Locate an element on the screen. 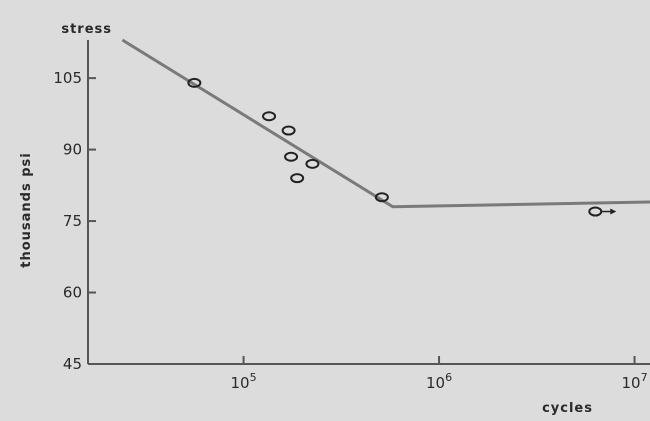 The height and width of the screenshot is (421, 650). y-axis-label: thousands psi is located at coordinates (26, 210).